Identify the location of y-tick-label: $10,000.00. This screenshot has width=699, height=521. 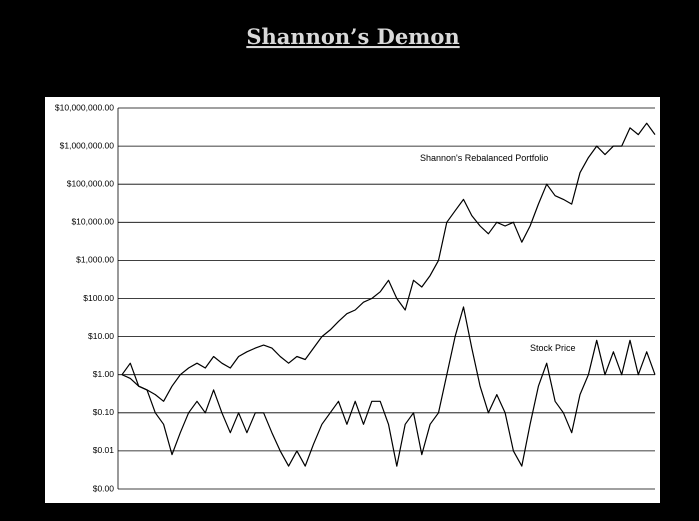
(92, 222).